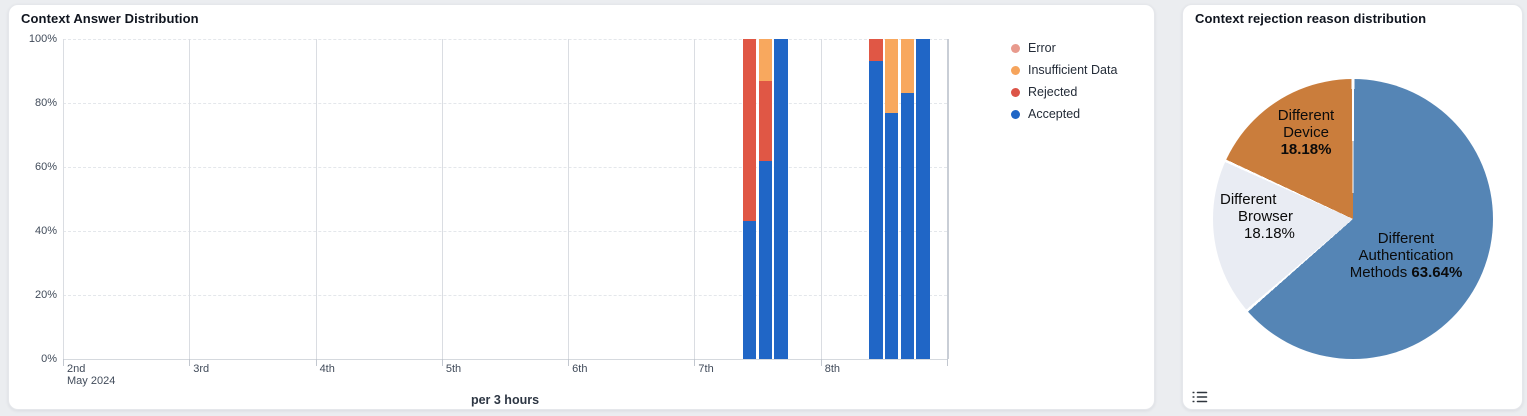  I want to click on y-tick-label: 60%, so click(45, 167).